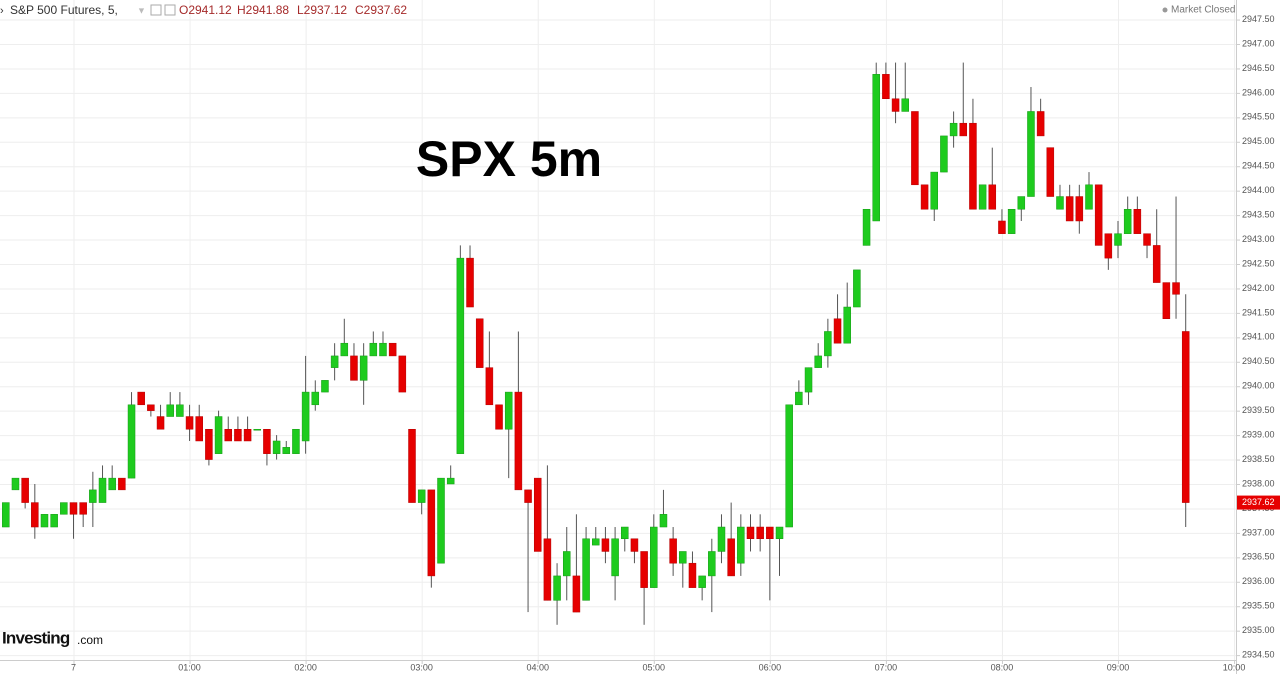 The image size is (1280, 674). I want to click on last-price-label: 2937.62, so click(1258, 502).